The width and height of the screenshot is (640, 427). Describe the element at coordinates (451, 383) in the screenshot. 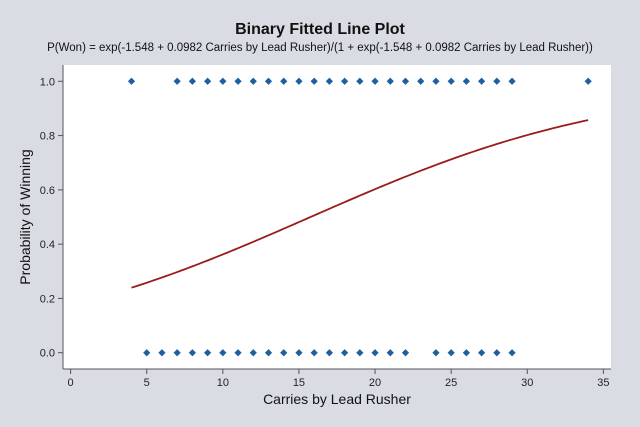

I see `x-tick-label: 25` at that location.